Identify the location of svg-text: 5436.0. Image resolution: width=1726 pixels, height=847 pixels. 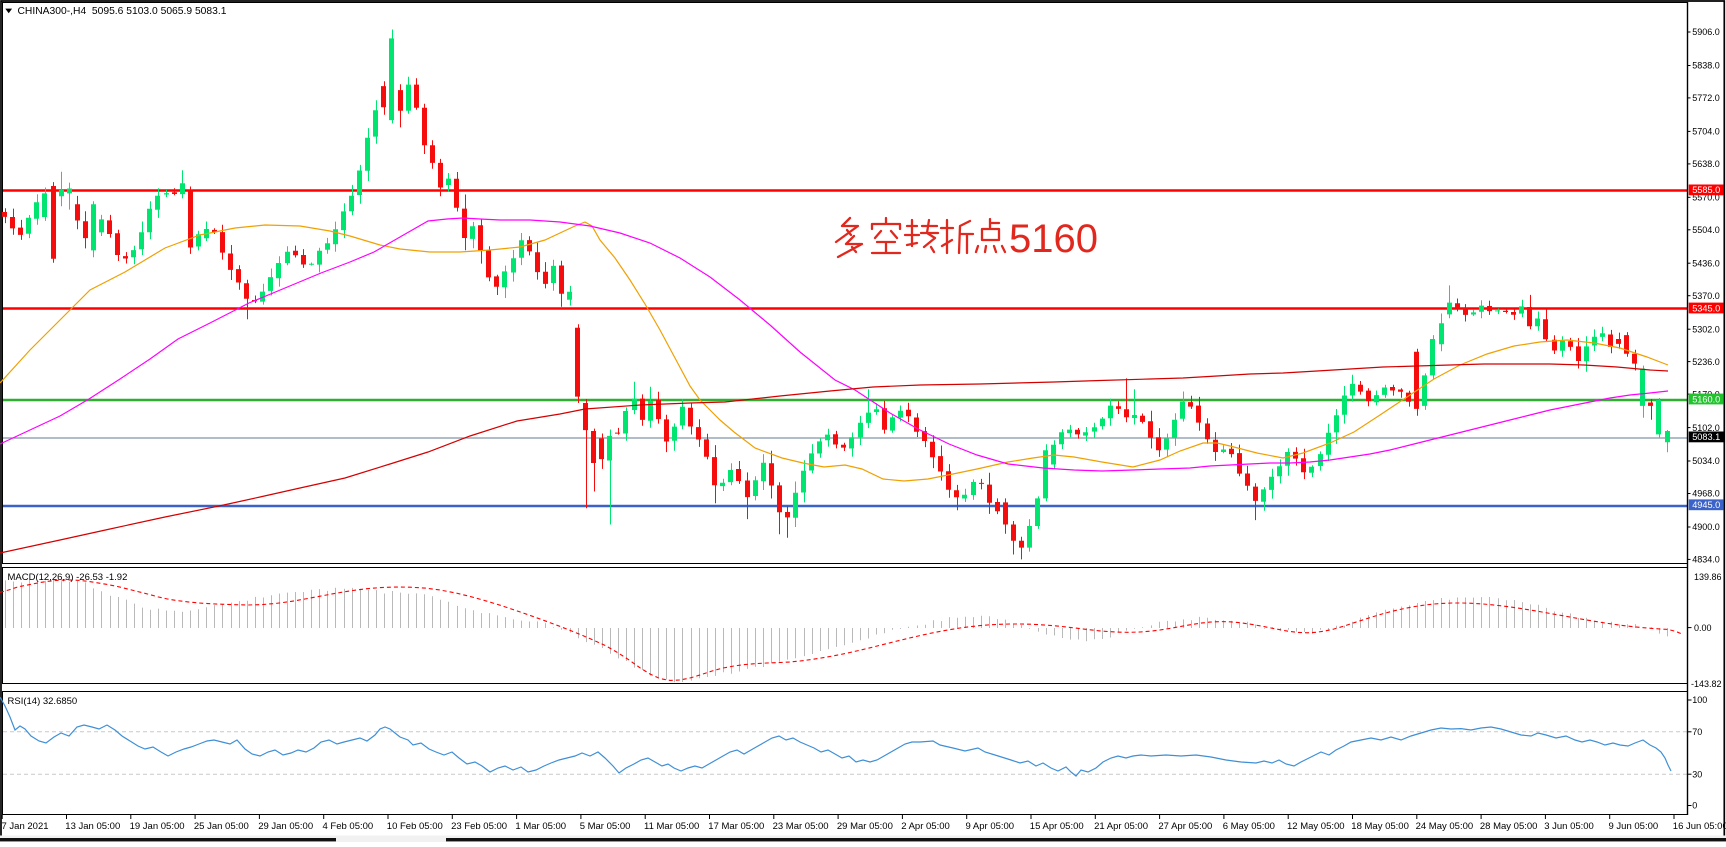
(1706, 263).